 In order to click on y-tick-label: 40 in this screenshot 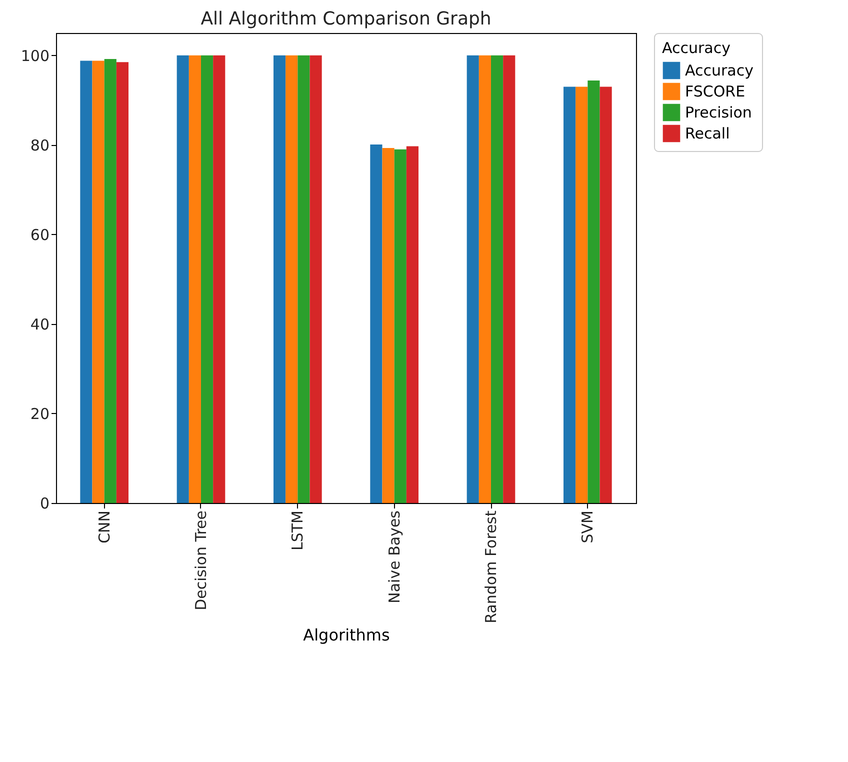, I will do `click(40, 324)`.